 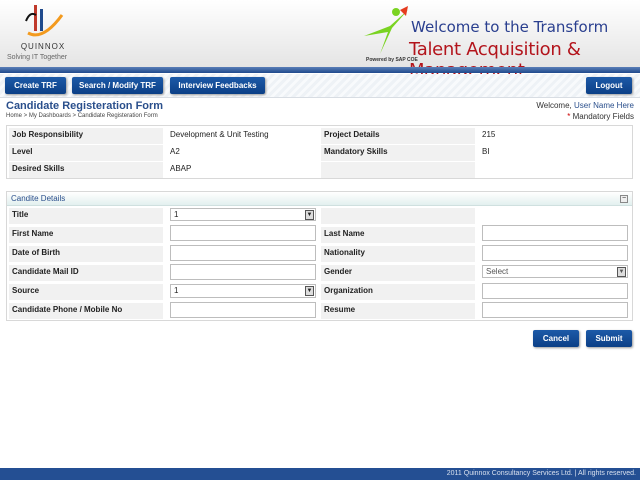 I want to click on logo-tagline: Solving IT Together, so click(x=37, y=57).